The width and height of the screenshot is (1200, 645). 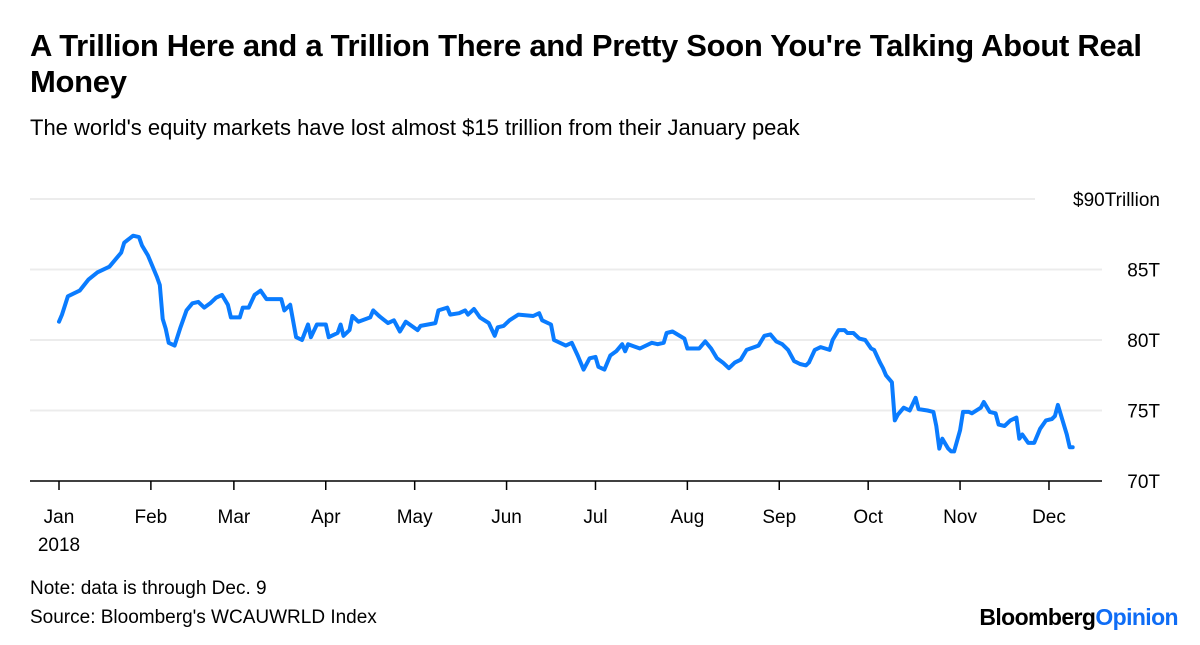 What do you see at coordinates (960, 517) in the screenshot?
I see `x-tick-label: Nov` at bounding box center [960, 517].